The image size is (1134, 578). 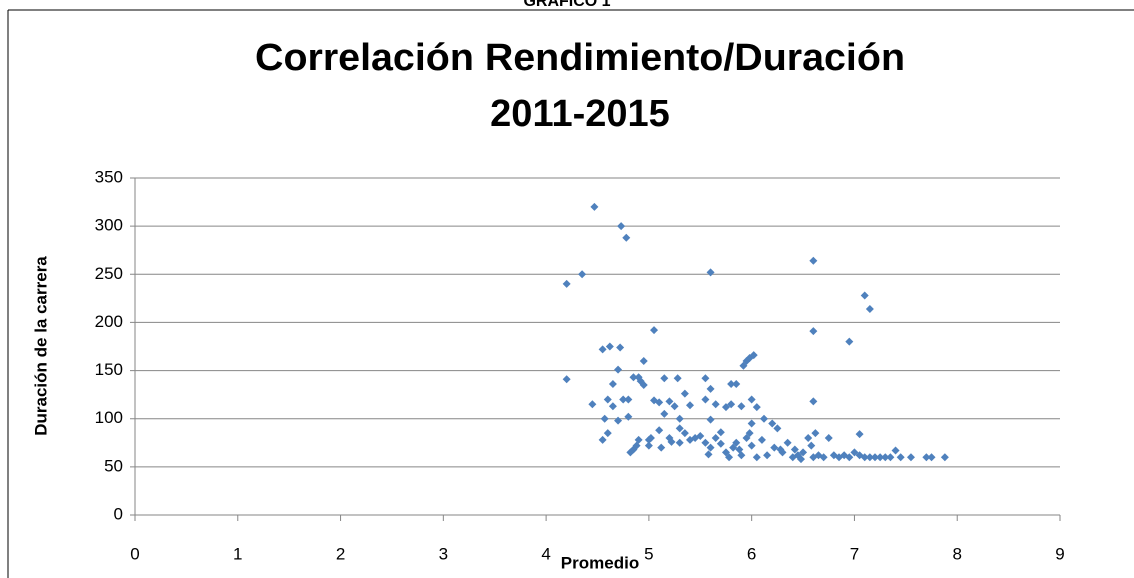 What do you see at coordinates (134, 553) in the screenshot?
I see `x-tick-label: 0` at bounding box center [134, 553].